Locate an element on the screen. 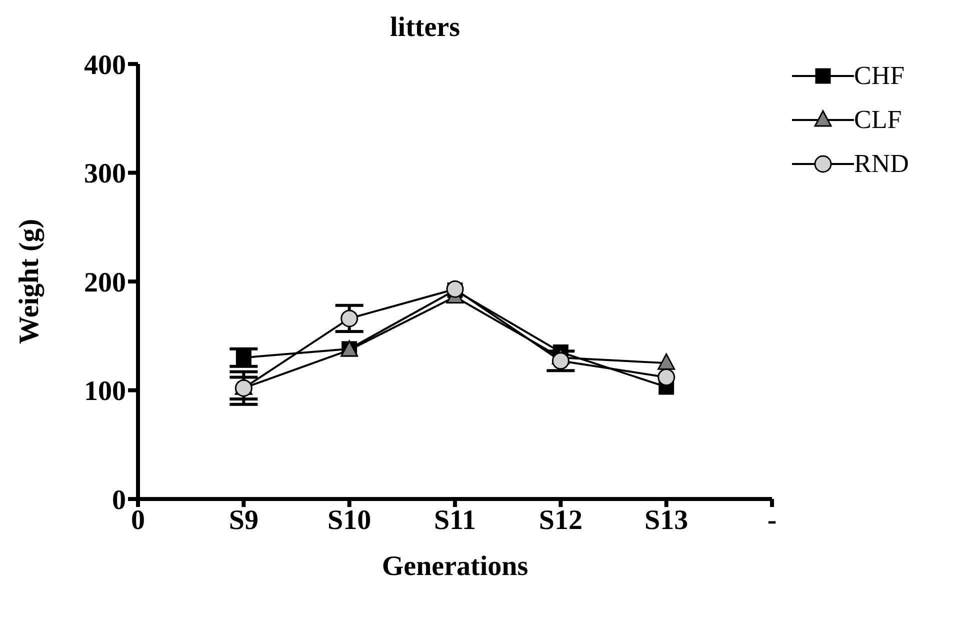 This screenshot has width=970, height=621. x-tick-label: S11 is located at coordinates (455, 520).